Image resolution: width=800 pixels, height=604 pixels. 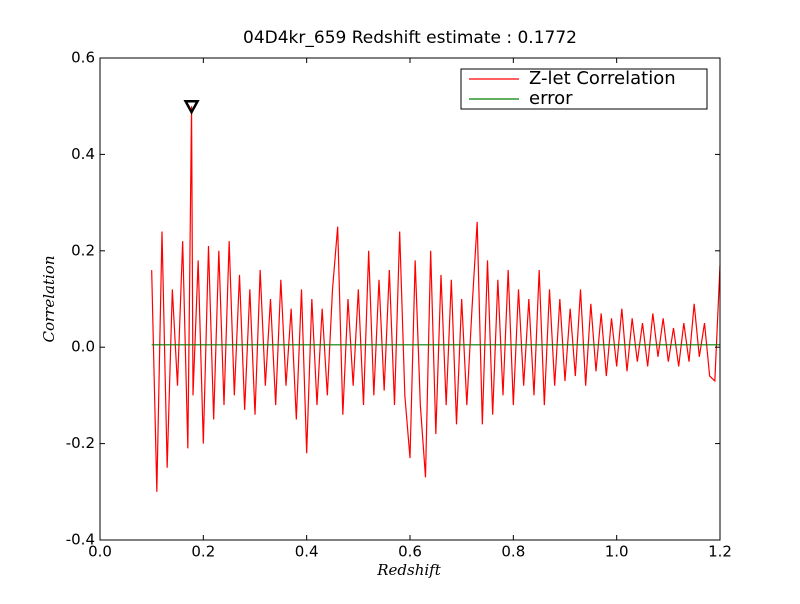 I want to click on x-tick-label: 0.2, so click(x=203, y=552).